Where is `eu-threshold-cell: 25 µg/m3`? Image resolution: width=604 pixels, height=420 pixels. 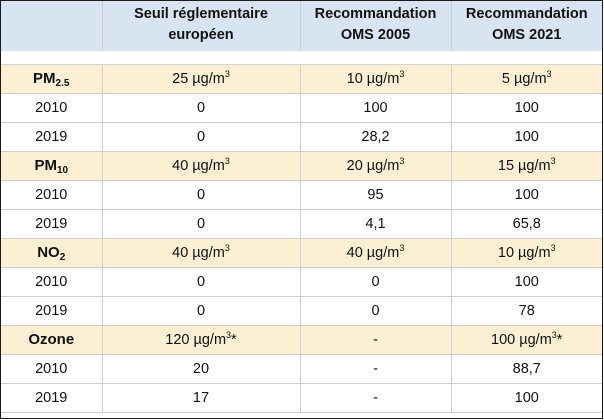 eu-threshold-cell: 25 µg/m3 is located at coordinates (201, 79).